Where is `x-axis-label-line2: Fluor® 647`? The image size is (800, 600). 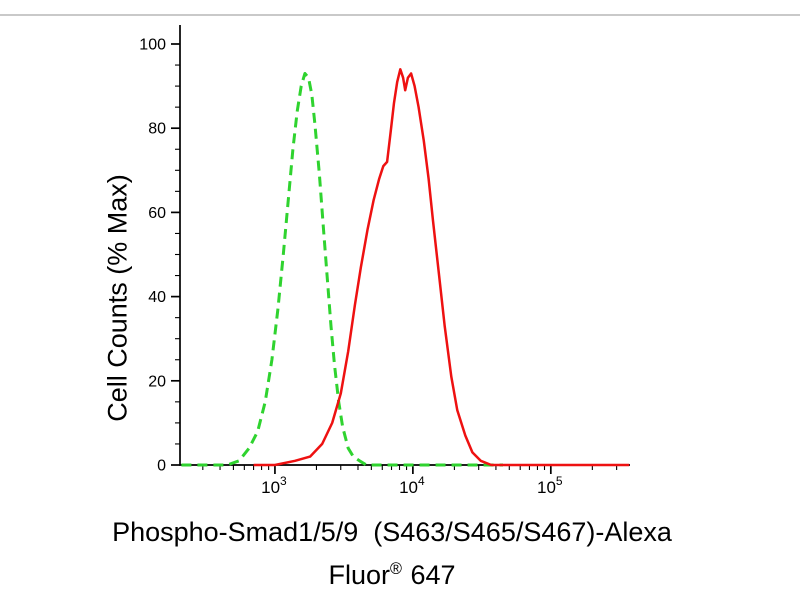
x-axis-label-line2: Fluor® 647 is located at coordinates (392, 572).